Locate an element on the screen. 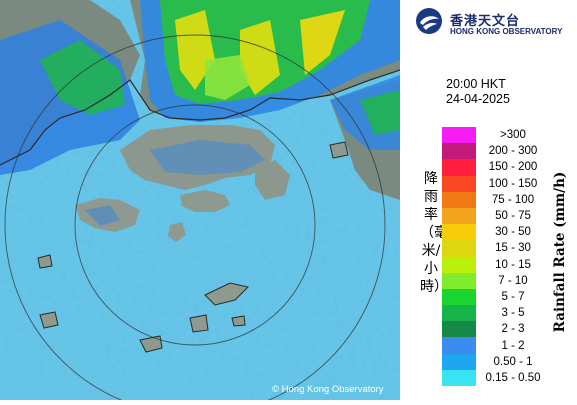  legend-label: 2 - 3 is located at coordinates (513, 329).